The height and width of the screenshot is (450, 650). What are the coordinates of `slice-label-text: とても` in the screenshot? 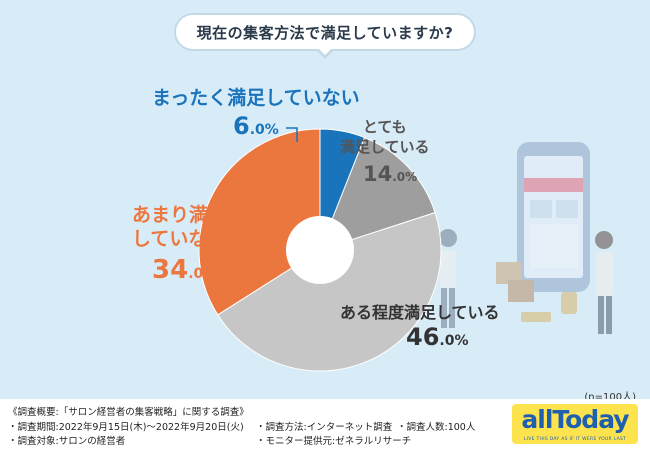 It's located at (384, 127).